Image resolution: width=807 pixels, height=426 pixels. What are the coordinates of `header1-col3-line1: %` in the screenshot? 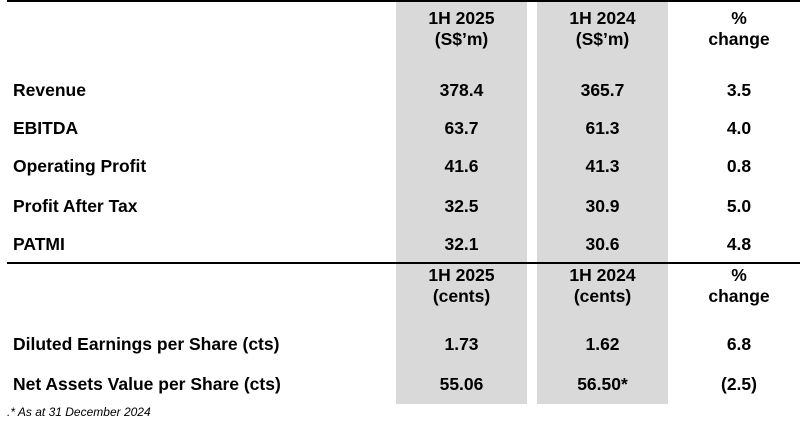 It's located at (739, 18).